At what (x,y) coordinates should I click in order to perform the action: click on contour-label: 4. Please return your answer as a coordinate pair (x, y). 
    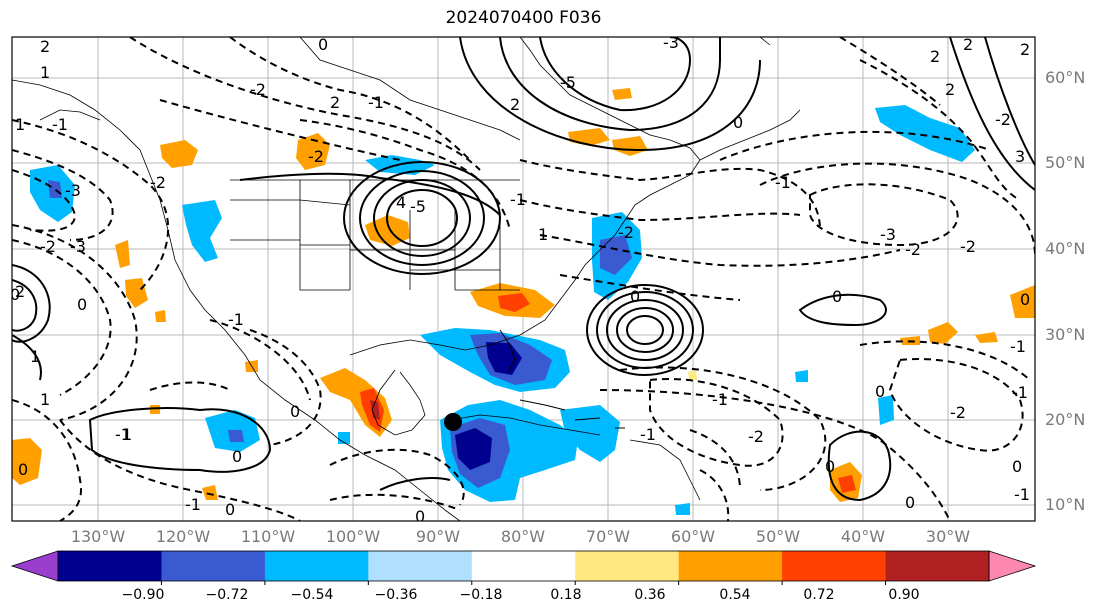
    Looking at the image, I should click on (401, 202).